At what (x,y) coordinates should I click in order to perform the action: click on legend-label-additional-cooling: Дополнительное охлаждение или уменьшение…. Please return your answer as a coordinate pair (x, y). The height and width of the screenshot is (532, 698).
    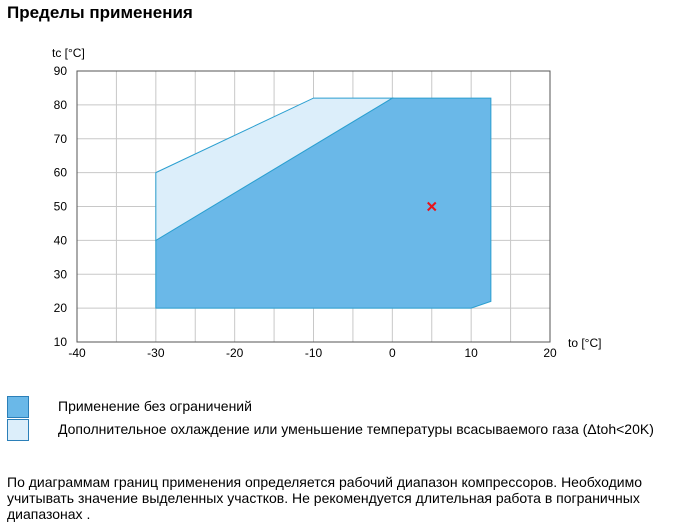
    Looking at the image, I should click on (356, 429).